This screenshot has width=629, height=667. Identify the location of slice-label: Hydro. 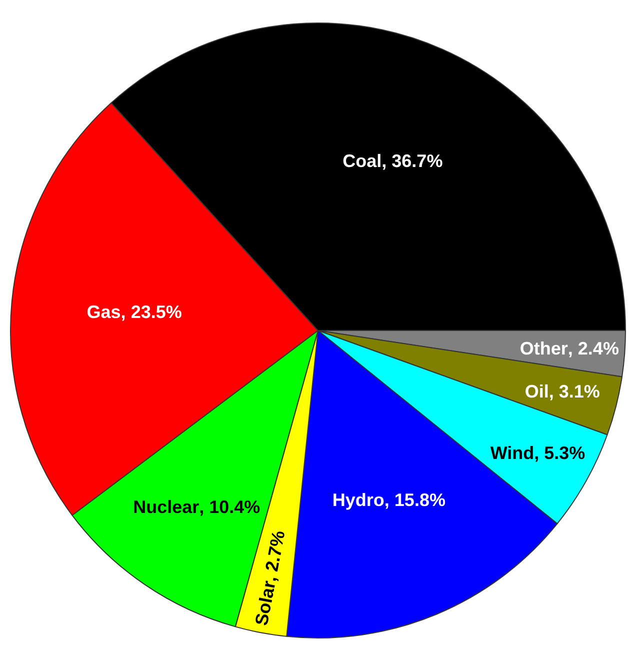
(358, 500).